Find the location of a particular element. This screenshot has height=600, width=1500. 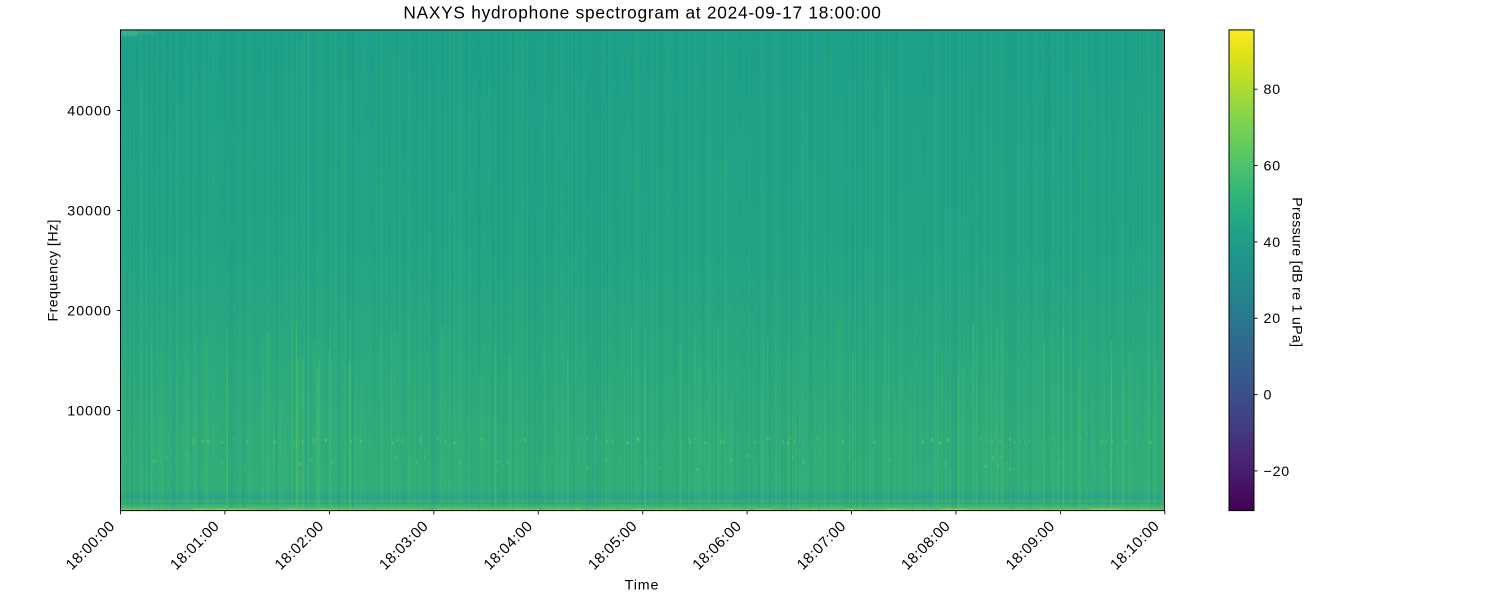

svg-text: 40 is located at coordinates (1272, 243).